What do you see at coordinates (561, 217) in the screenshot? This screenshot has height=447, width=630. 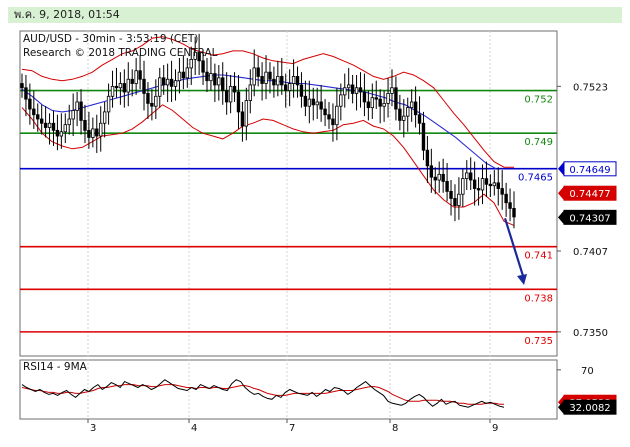 I see `price-tag-pointer` at bounding box center [561, 217].